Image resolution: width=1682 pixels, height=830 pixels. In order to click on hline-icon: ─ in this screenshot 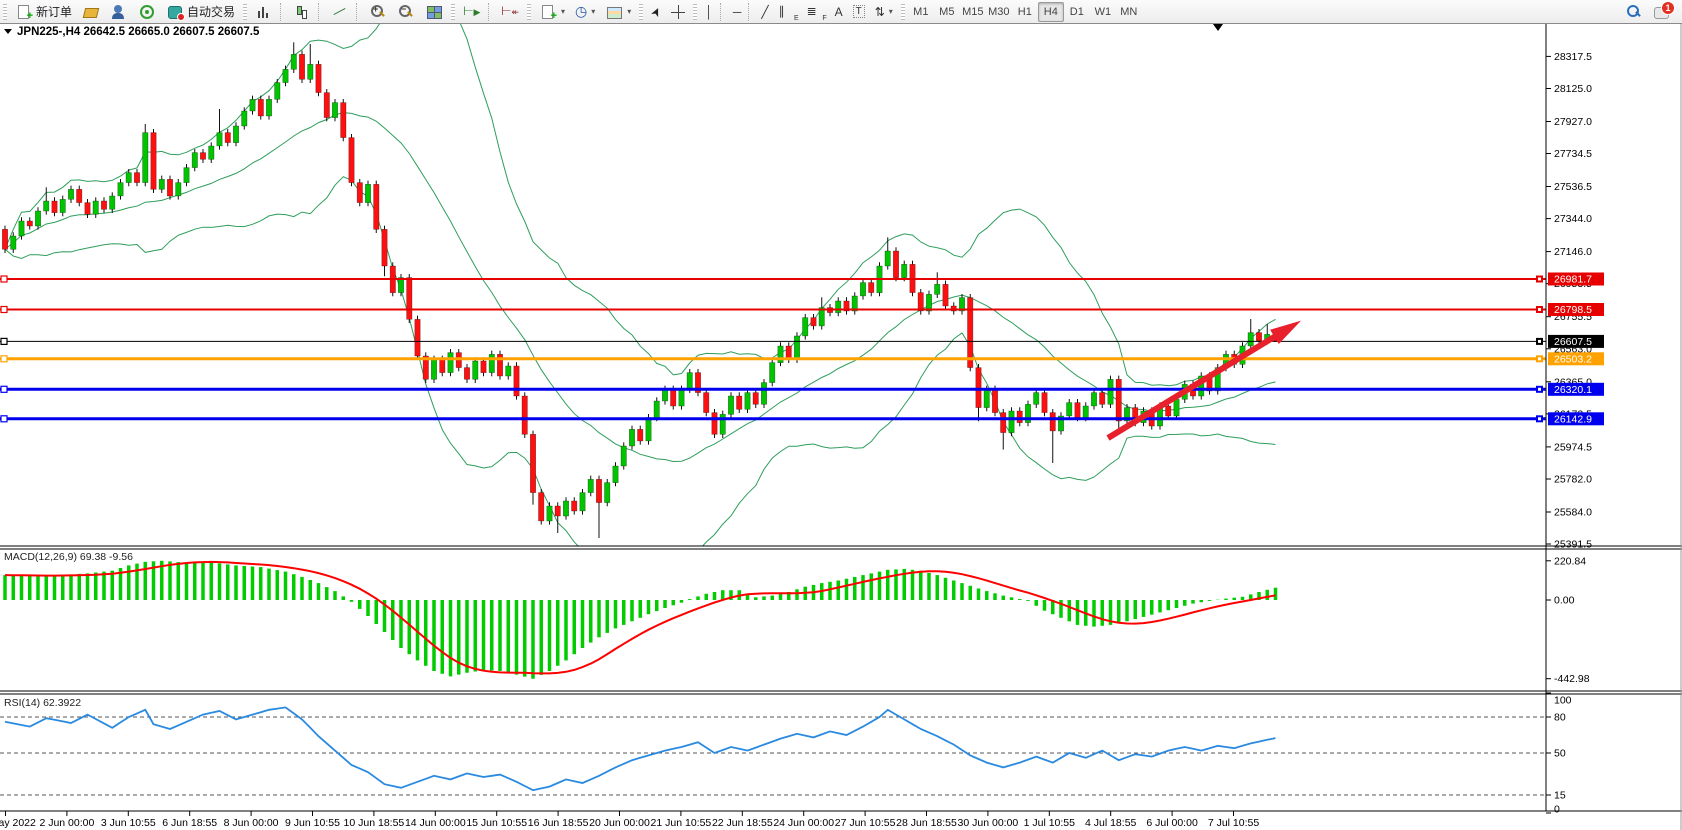, I will do `click(737, 11)`.